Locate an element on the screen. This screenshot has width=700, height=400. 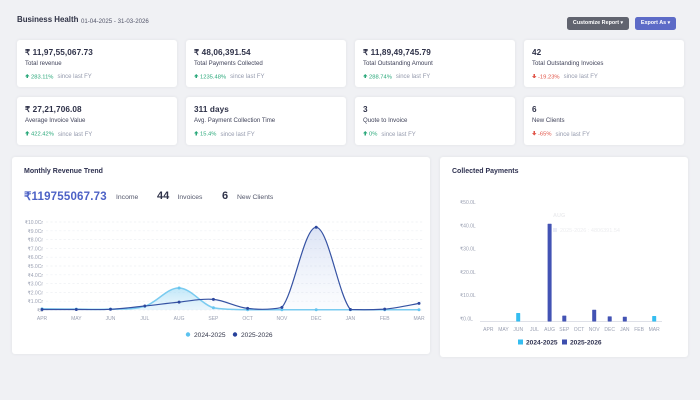
svg-text: ₹0 is located at coordinates (40, 311).